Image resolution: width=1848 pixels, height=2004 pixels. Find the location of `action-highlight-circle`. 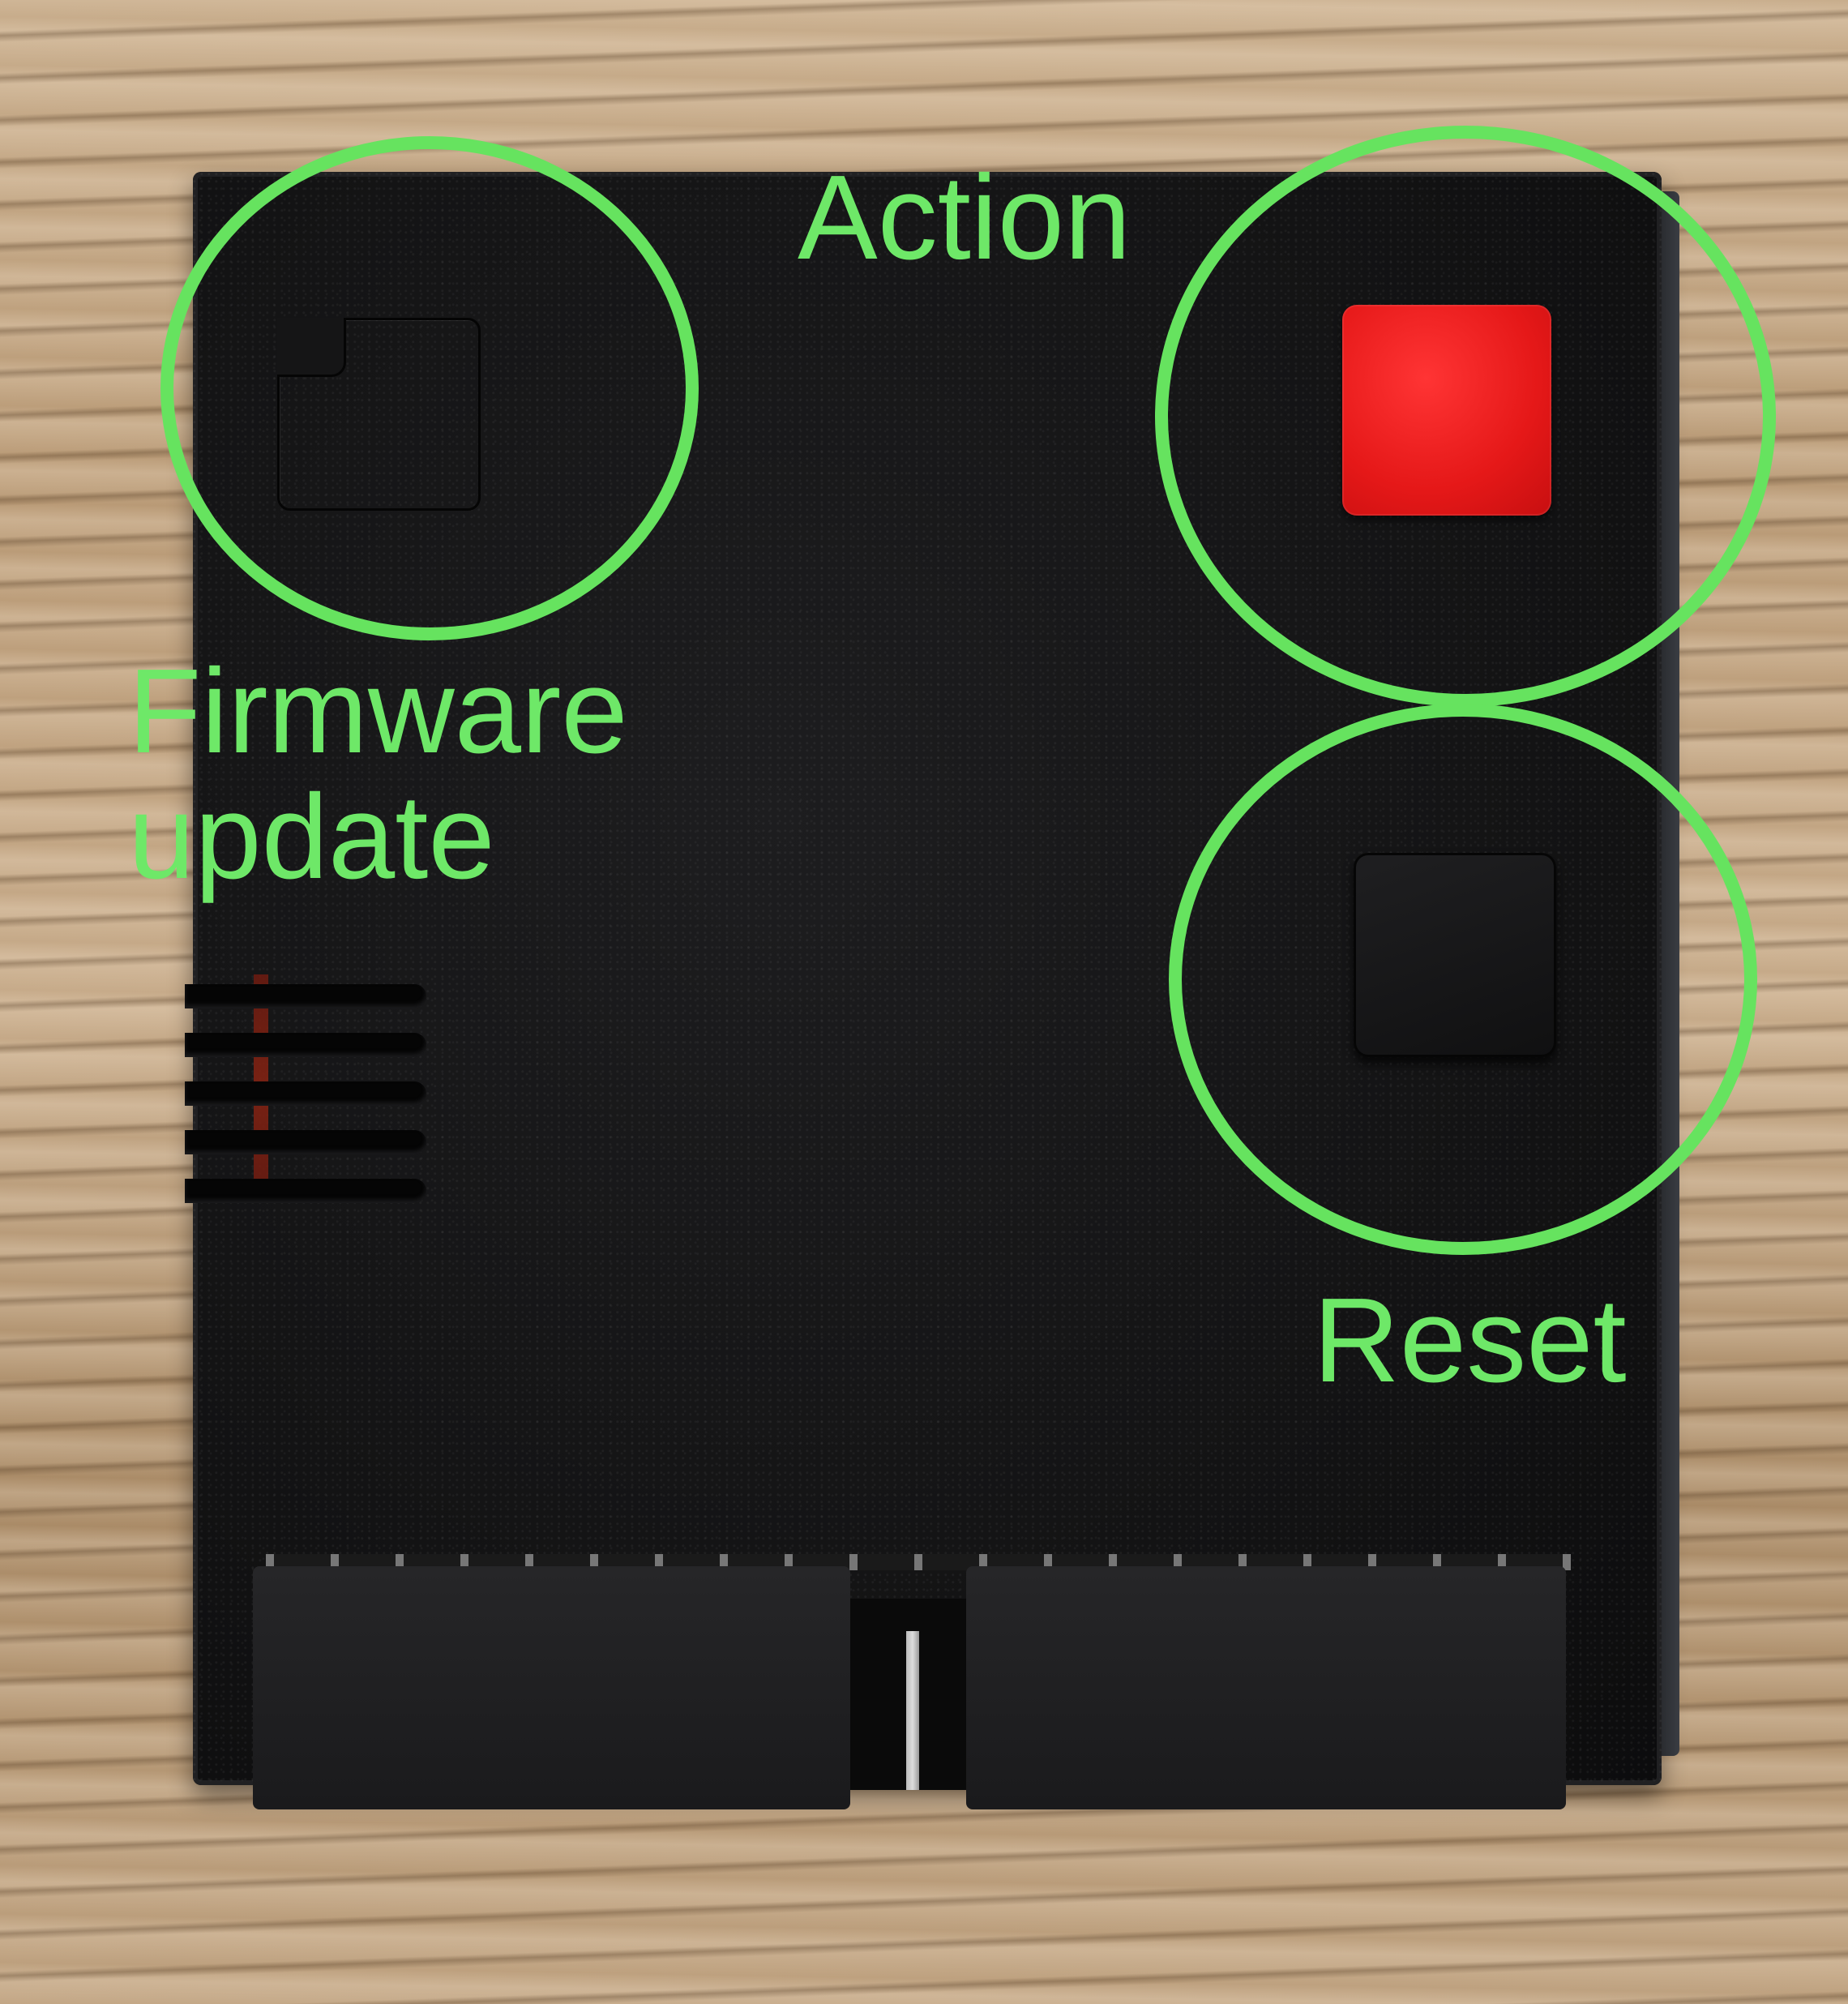

action-highlight-circle is located at coordinates (1465, 416).